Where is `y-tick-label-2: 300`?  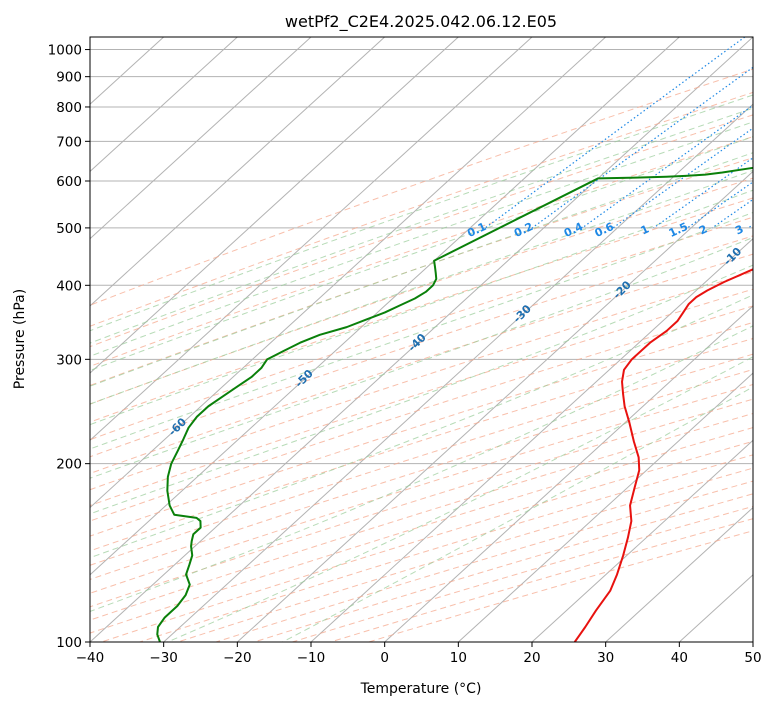 y-tick-label-2: 300 is located at coordinates (69, 360).